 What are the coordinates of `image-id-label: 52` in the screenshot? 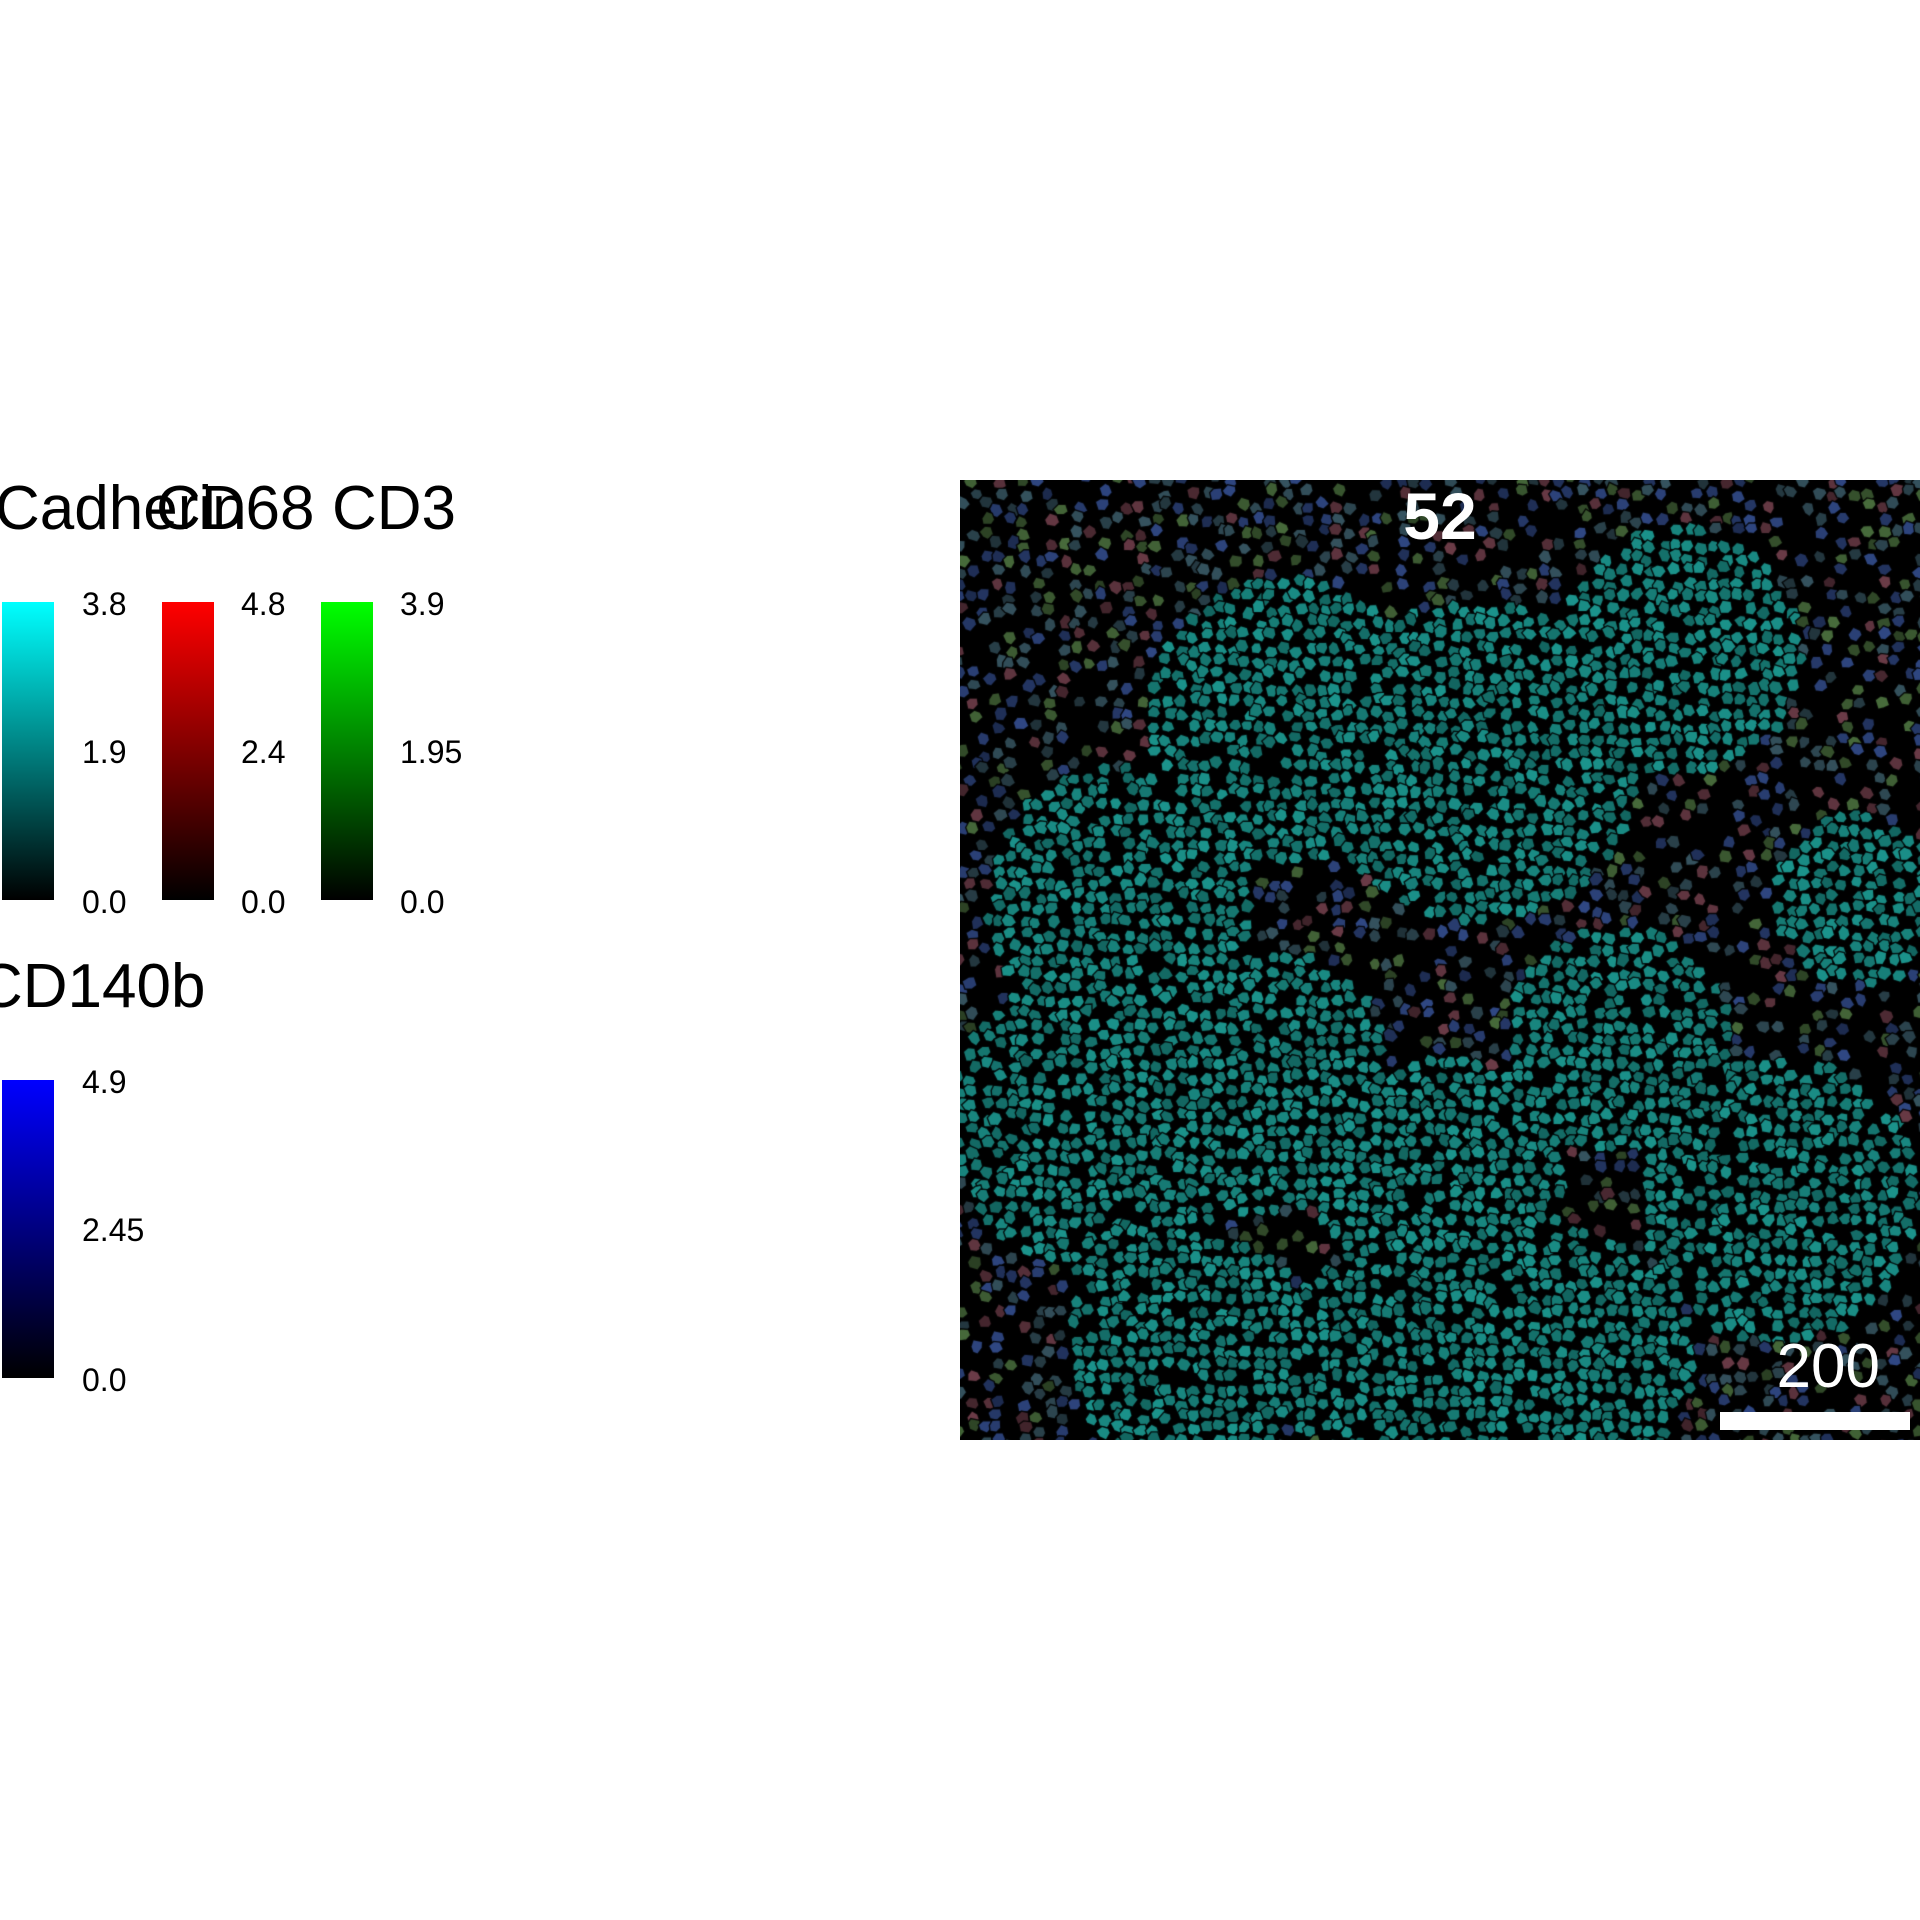 It's located at (1440, 516).